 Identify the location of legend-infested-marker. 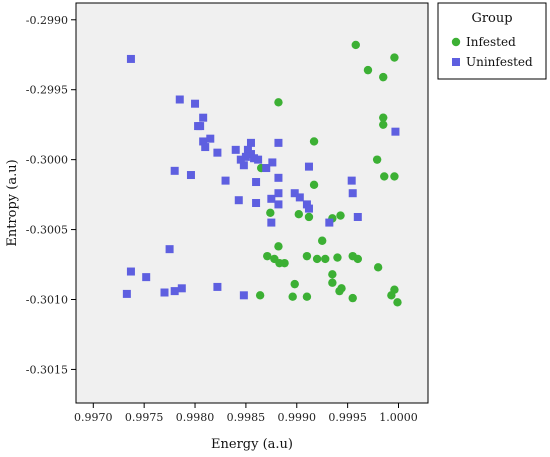
(456, 42).